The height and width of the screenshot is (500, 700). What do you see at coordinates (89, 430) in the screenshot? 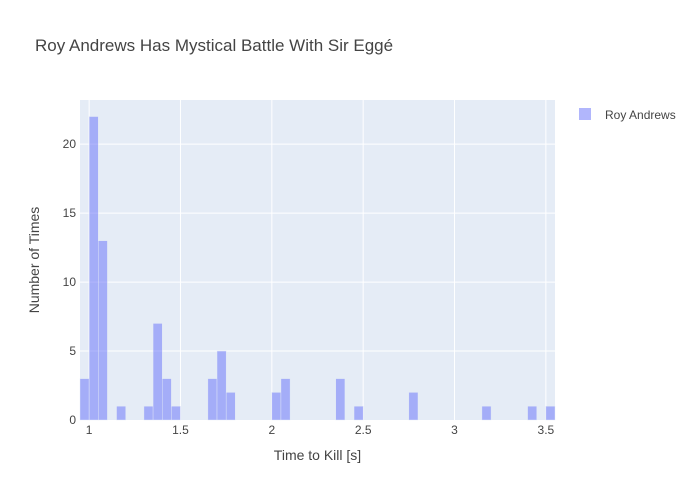
I see `x-tick-label: 1` at bounding box center [89, 430].